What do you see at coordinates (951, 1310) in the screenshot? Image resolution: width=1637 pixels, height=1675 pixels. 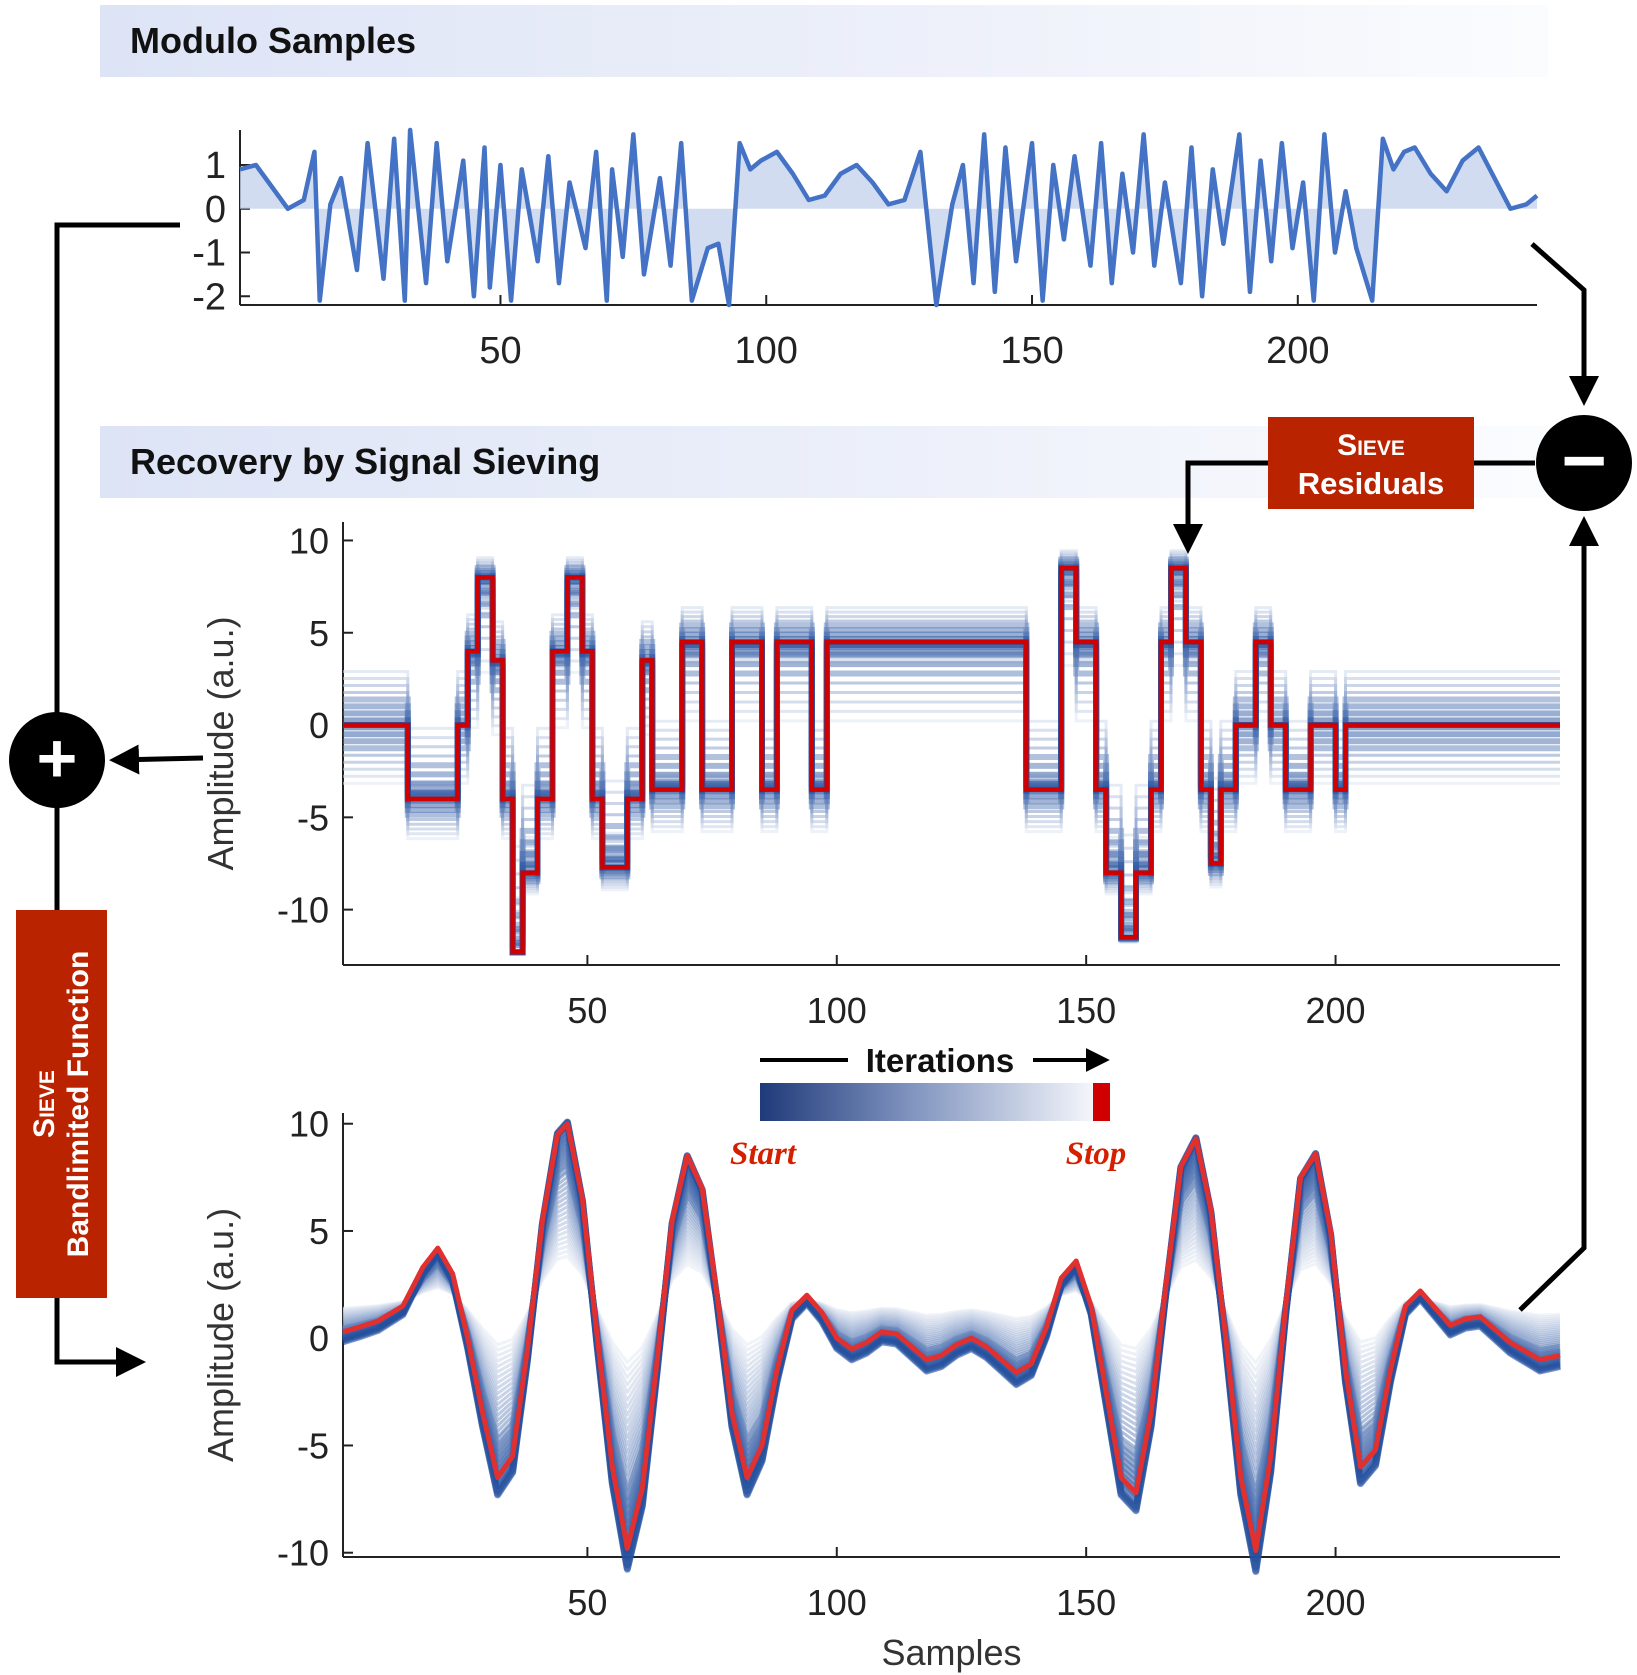 I see `iteration-curve` at bounding box center [951, 1310].